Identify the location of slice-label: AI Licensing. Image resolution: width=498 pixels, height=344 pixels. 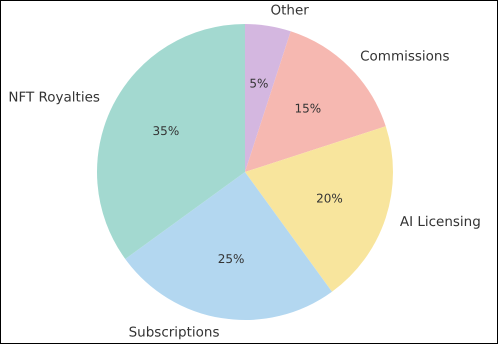
(440, 222).